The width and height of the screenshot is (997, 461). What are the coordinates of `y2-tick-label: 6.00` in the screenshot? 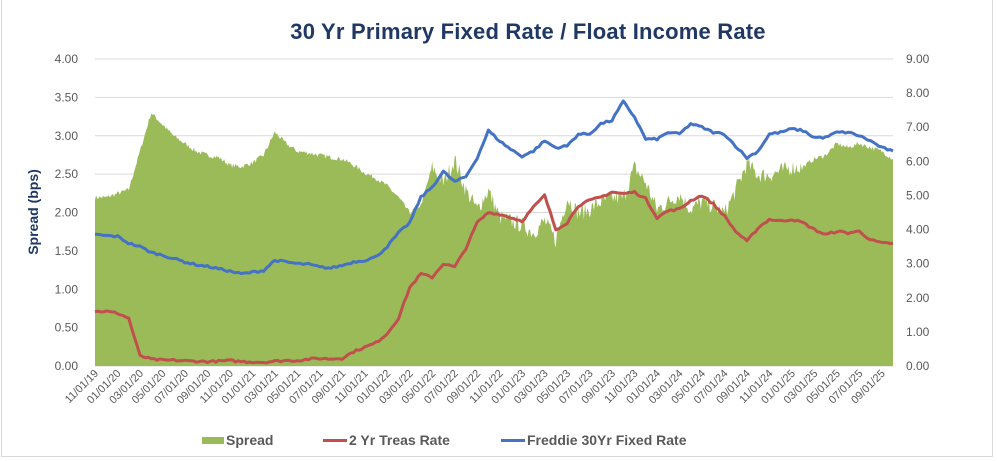 It's located at (918, 161).